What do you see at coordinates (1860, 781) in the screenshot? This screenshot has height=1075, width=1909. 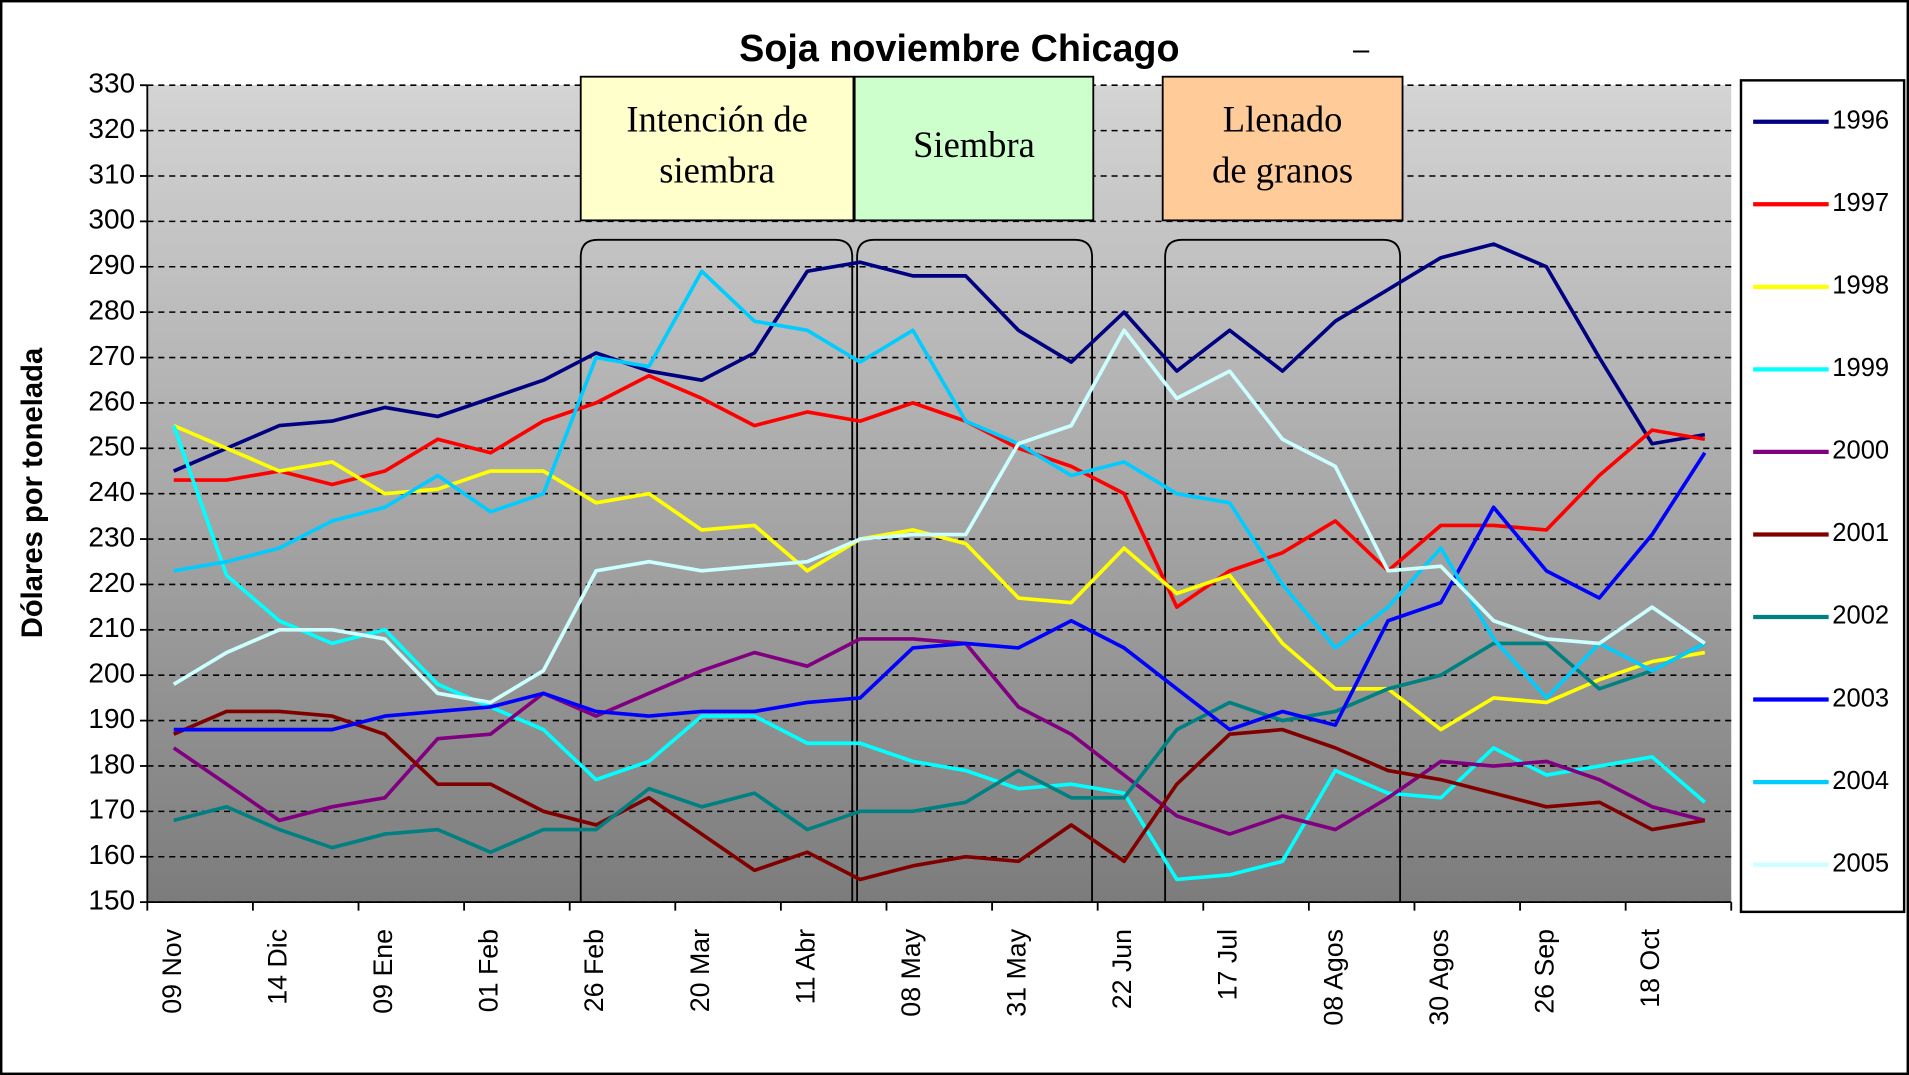 I see `legend-label: 2004` at bounding box center [1860, 781].